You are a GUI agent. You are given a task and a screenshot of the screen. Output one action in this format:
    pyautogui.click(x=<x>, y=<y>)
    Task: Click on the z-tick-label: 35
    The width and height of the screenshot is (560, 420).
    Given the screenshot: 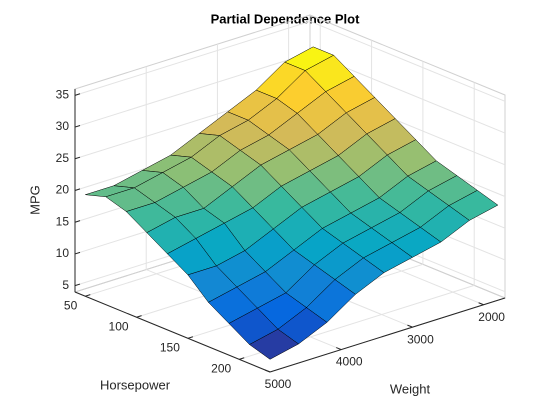 What is the action you would take?
    pyautogui.click(x=63, y=95)
    